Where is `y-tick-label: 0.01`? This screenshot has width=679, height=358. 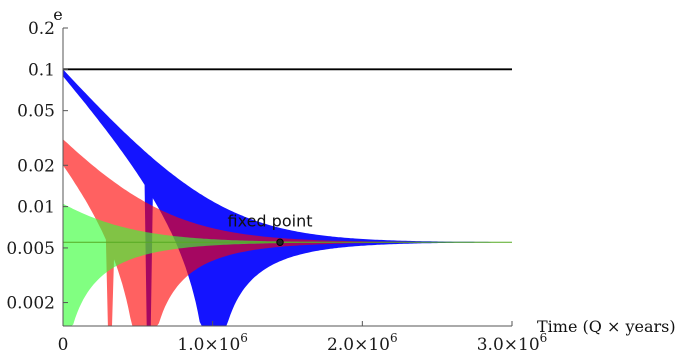
y-tick-label: 0.01 is located at coordinates (36, 208).